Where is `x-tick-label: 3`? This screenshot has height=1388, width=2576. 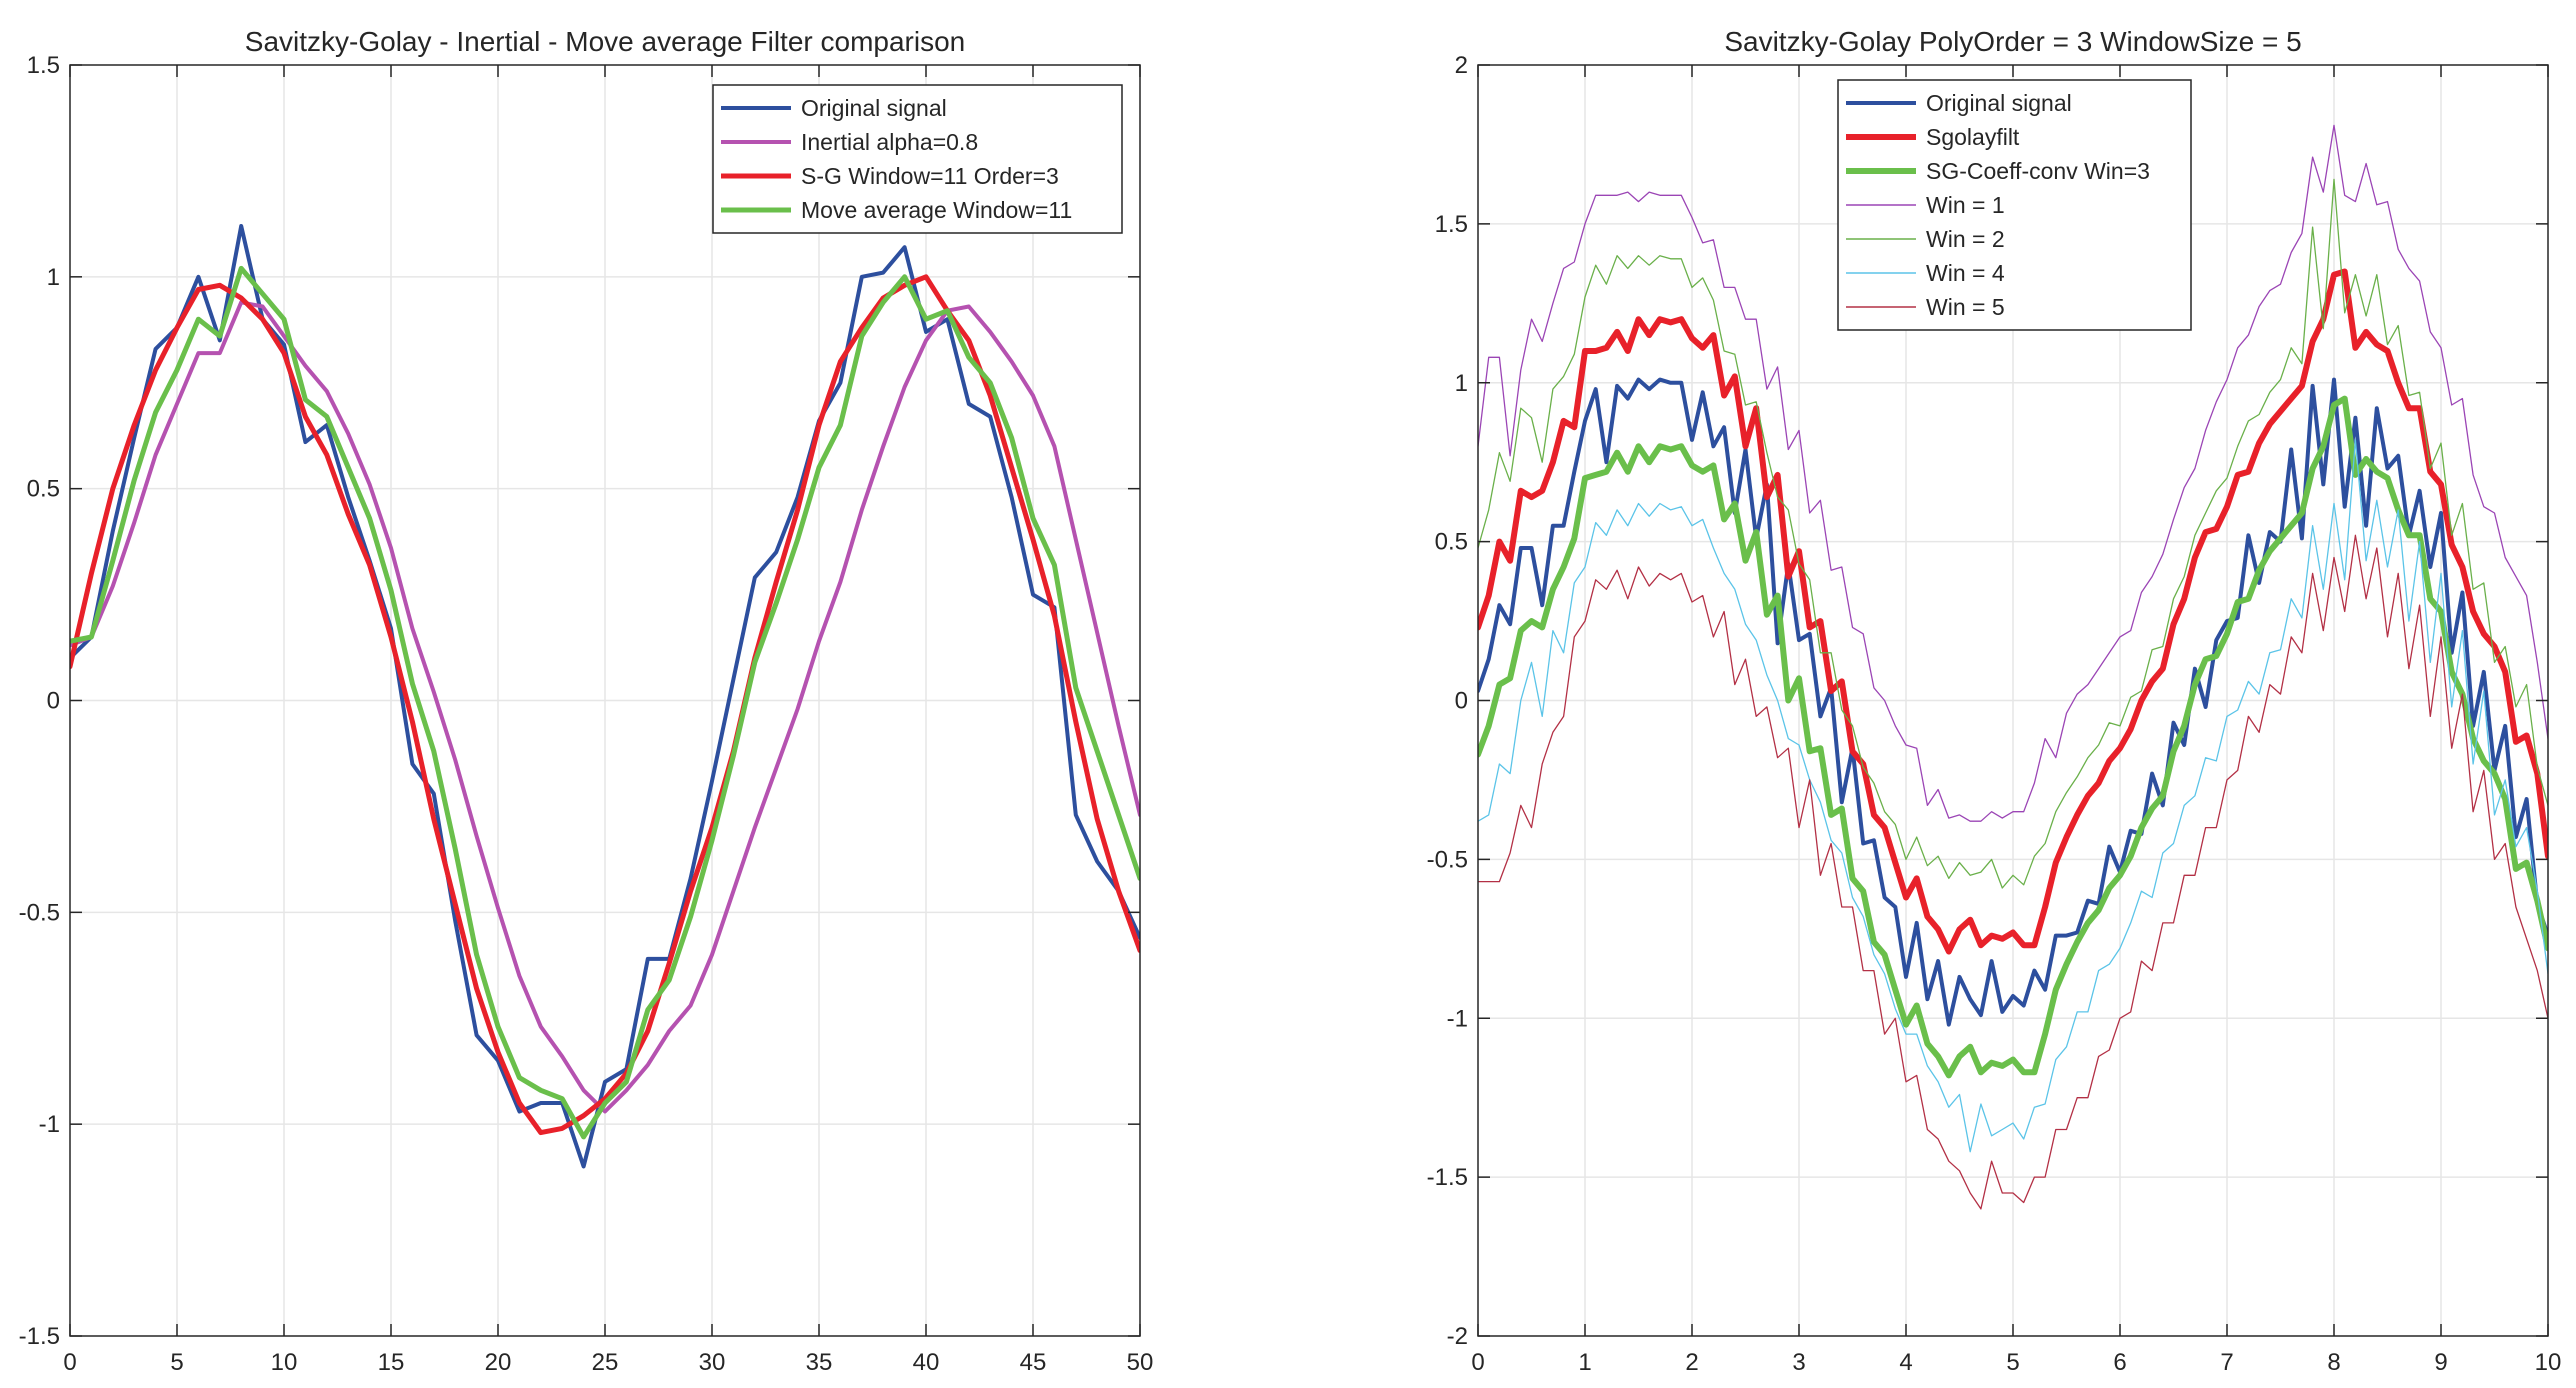
x-tick-label: 3 is located at coordinates (1798, 1362).